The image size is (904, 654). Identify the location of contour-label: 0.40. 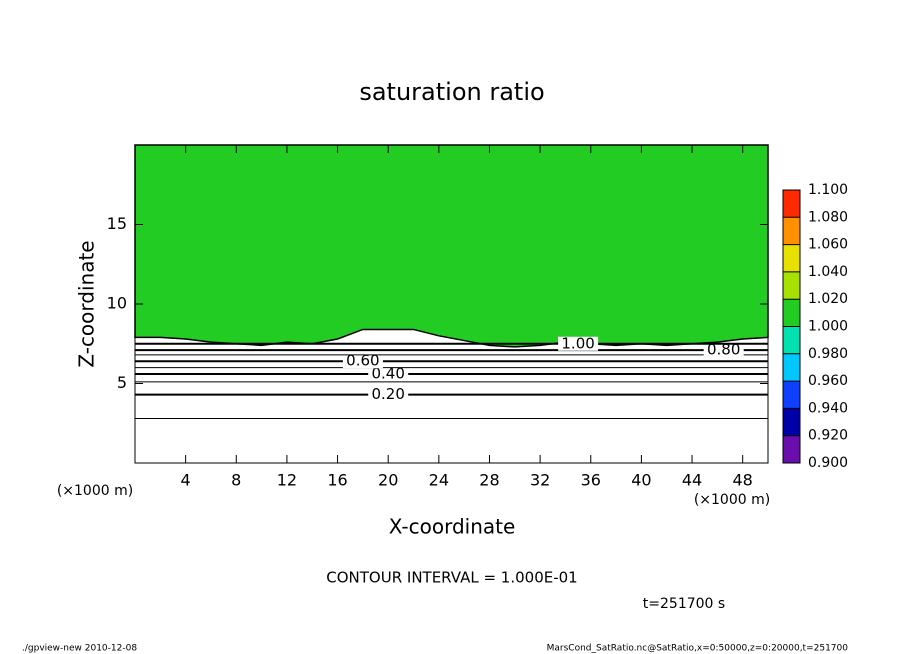
(387, 373).